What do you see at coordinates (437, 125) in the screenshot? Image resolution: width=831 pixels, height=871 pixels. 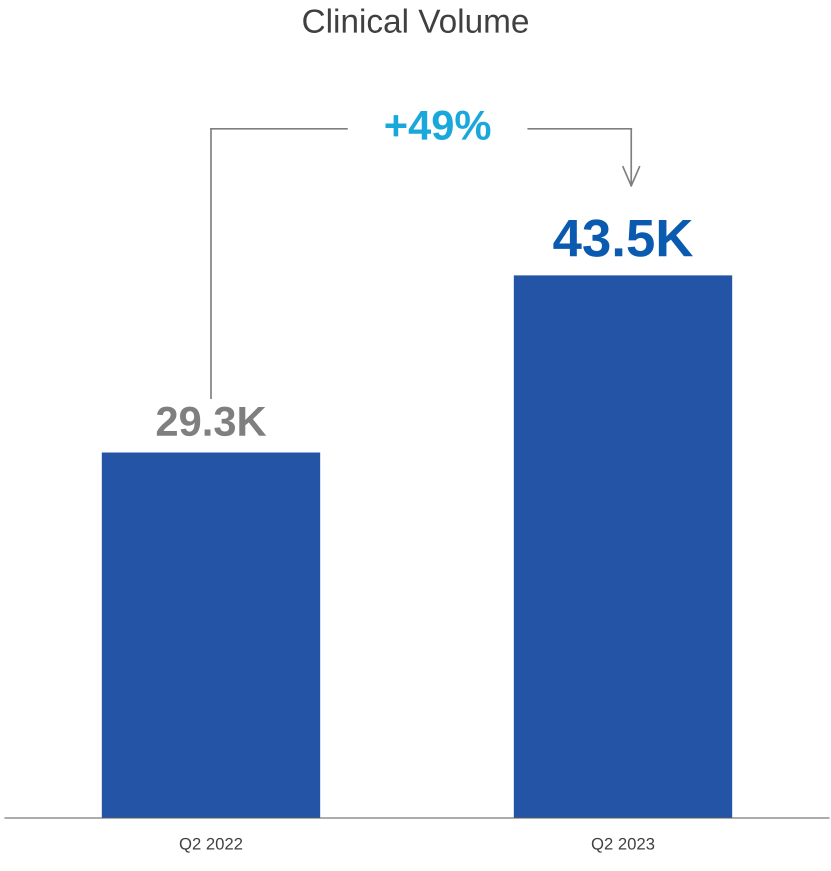 I see `text: +49%` at bounding box center [437, 125].